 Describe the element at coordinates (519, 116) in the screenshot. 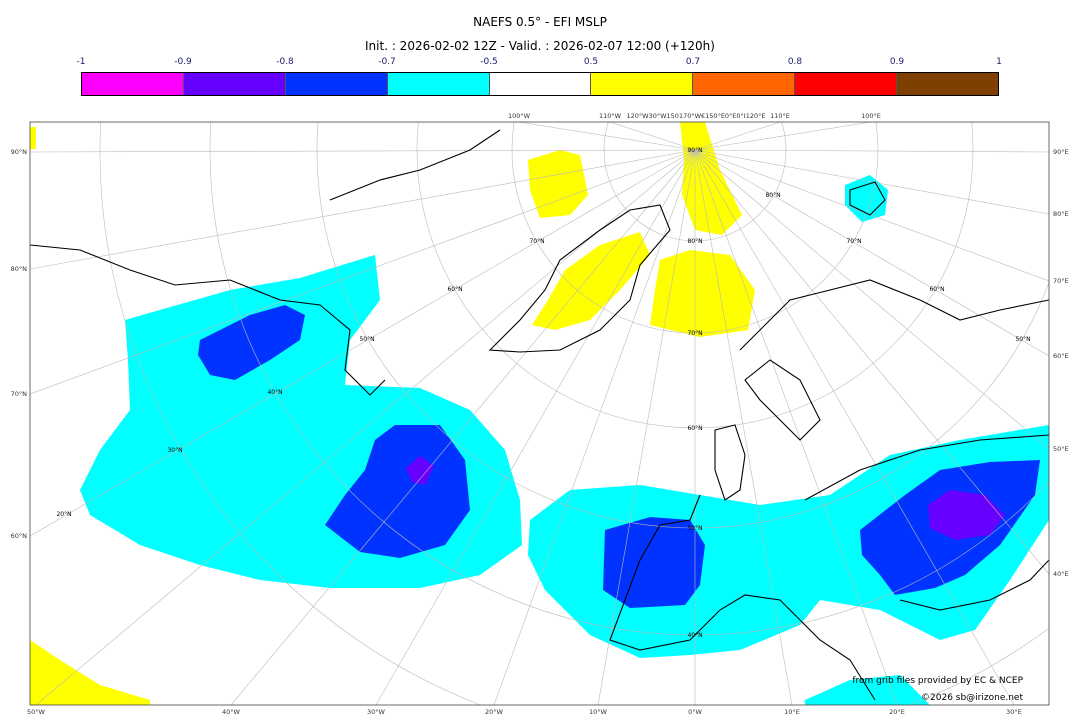

I see `top-axis-label: 100°W` at that location.